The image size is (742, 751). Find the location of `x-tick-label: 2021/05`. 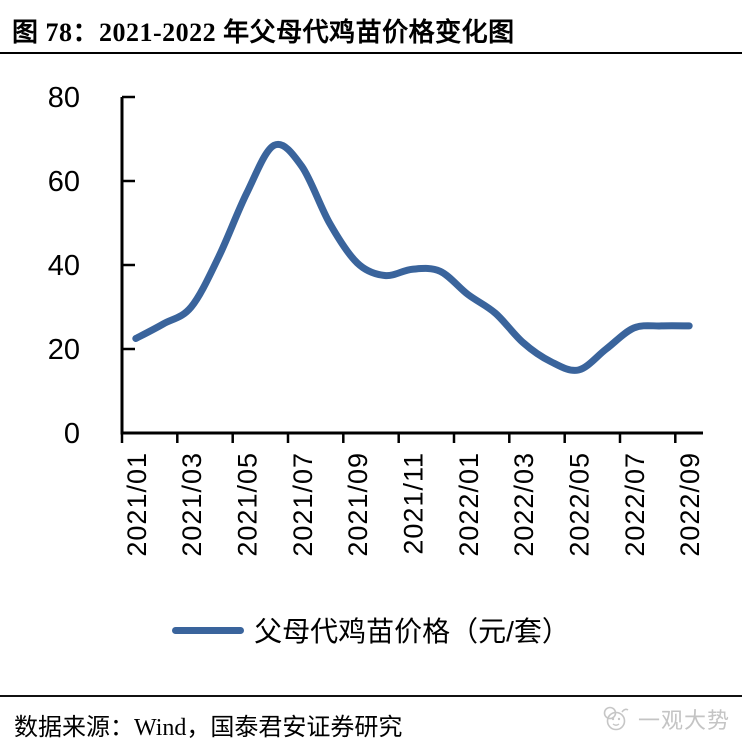

x-tick-label: 2021/05 is located at coordinates (248, 504).